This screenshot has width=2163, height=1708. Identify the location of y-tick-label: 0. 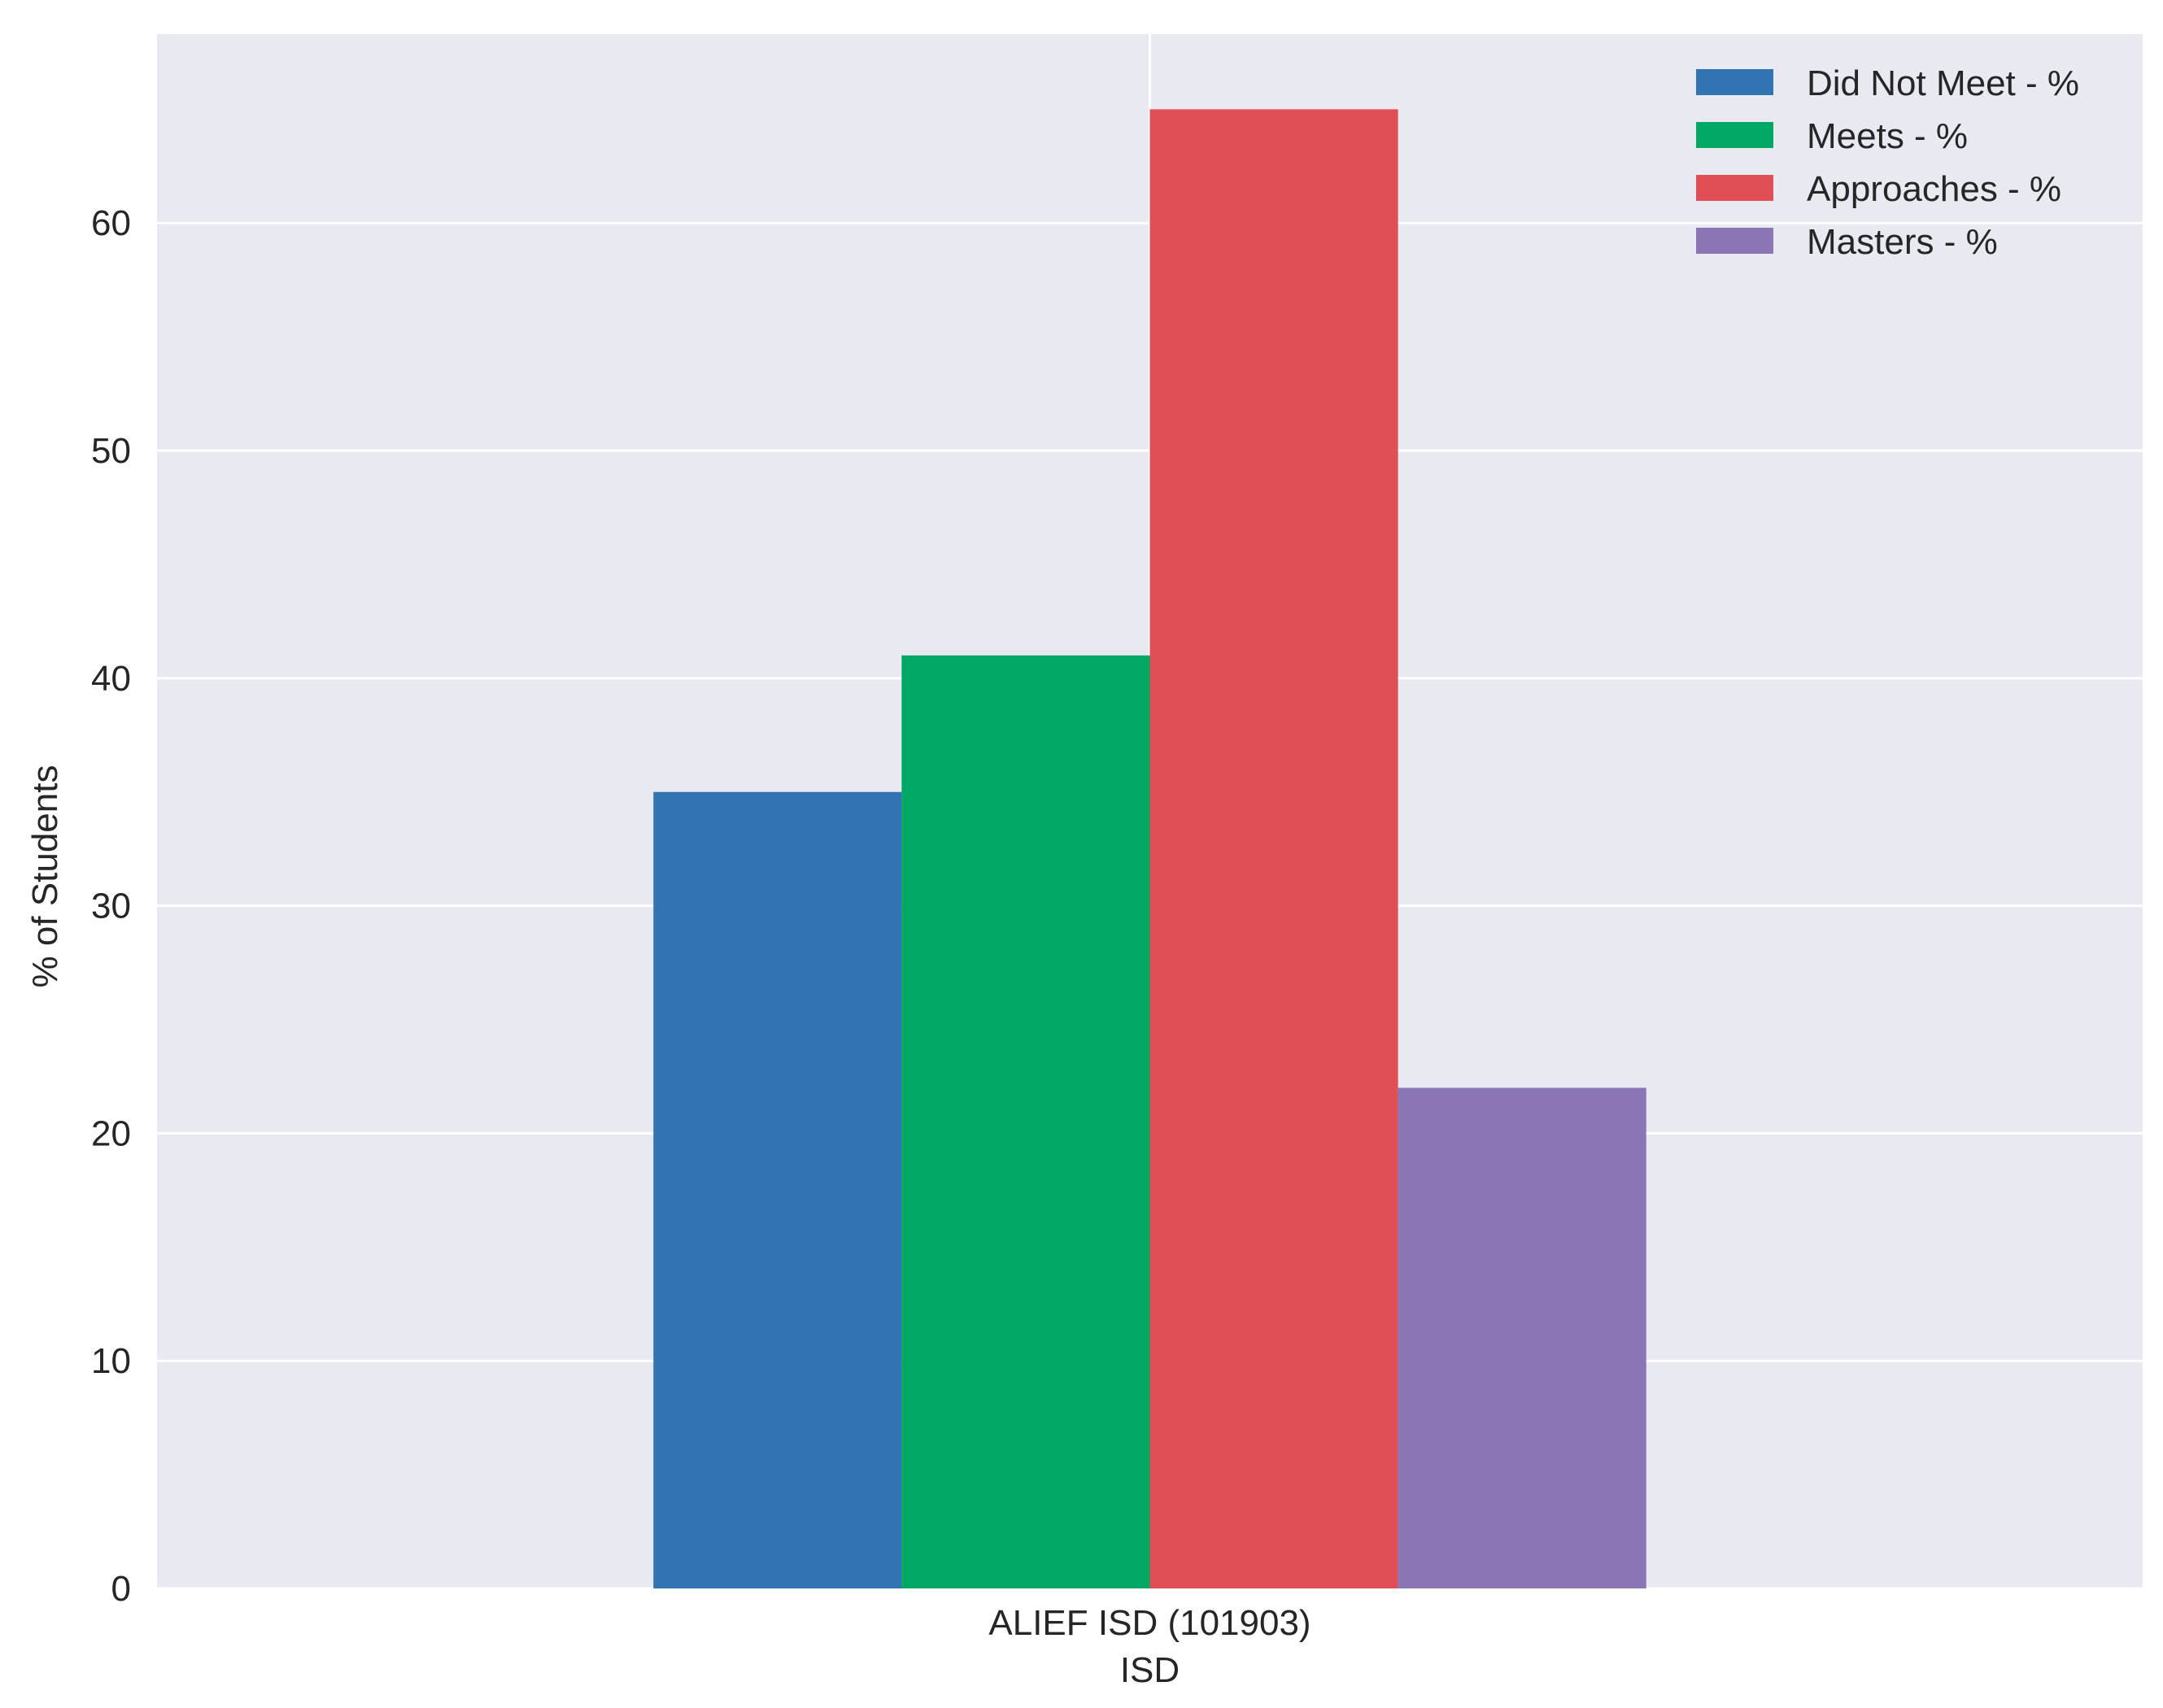
(121, 1589).